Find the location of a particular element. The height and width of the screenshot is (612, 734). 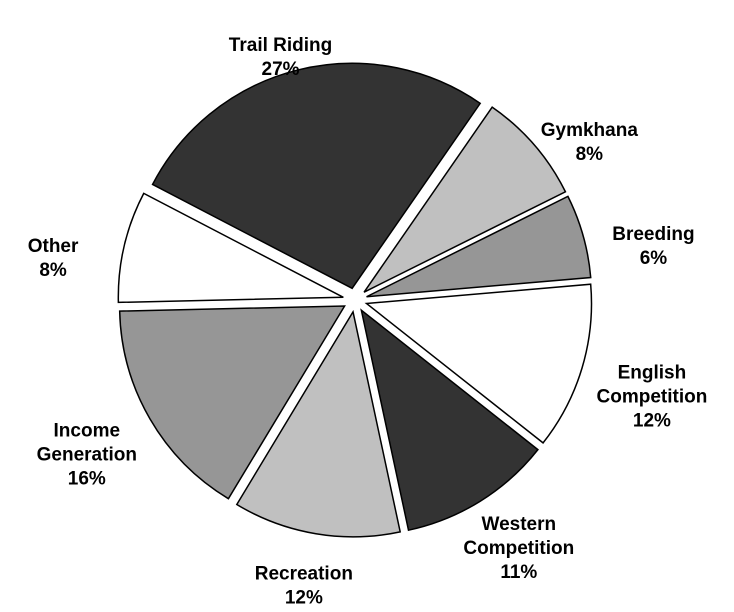

slice-label: Gymkhana is located at coordinates (590, 130).